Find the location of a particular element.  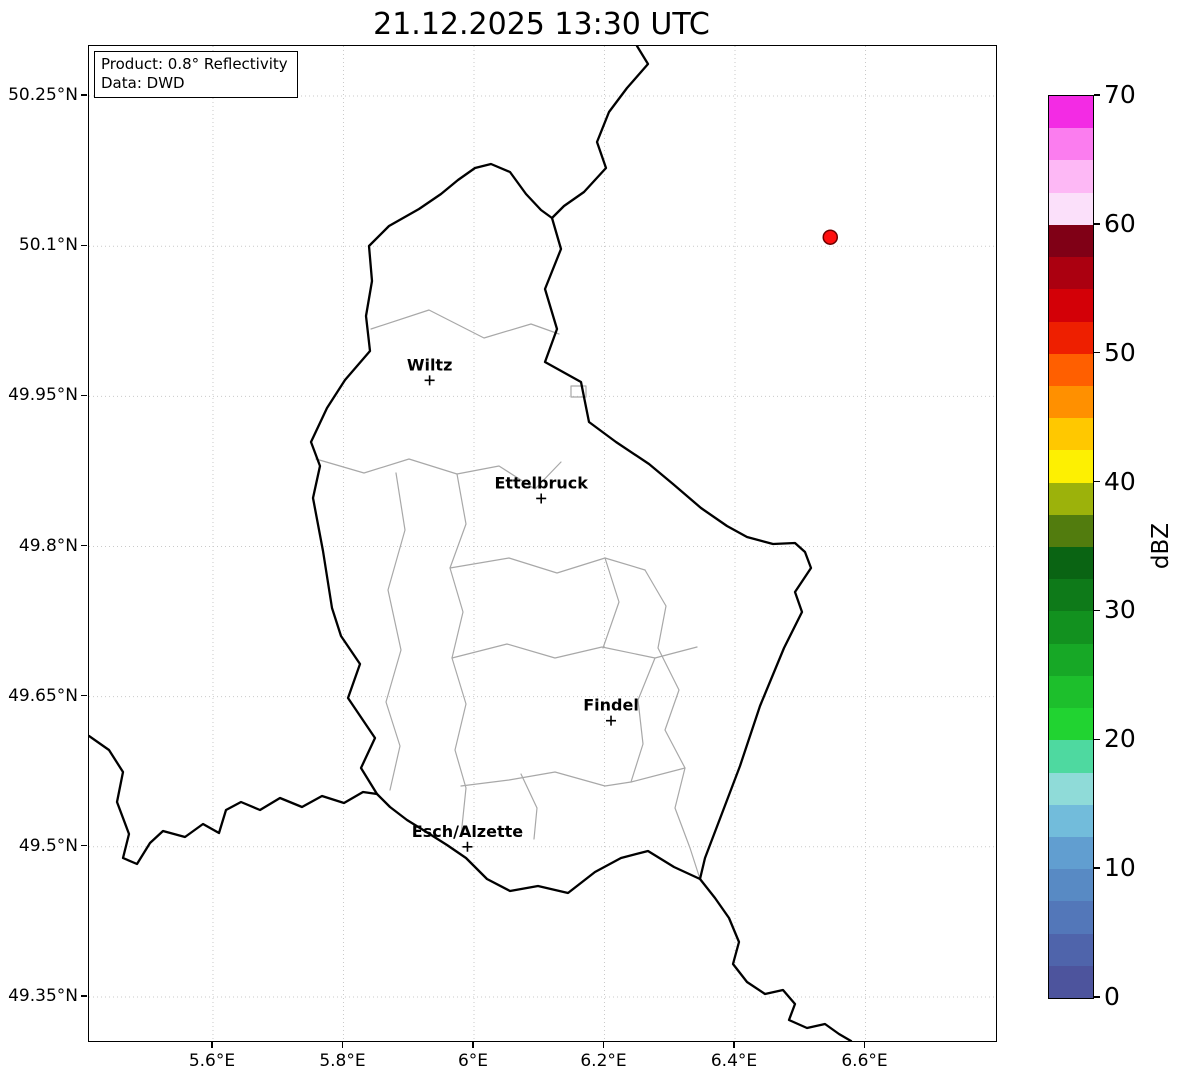

city-label: Esch/Alzette is located at coordinates (468, 831).